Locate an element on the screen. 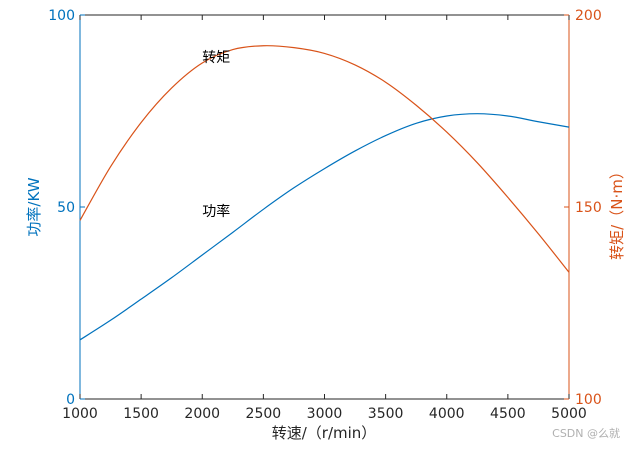  annotation-label: 功率 is located at coordinates (216, 211).